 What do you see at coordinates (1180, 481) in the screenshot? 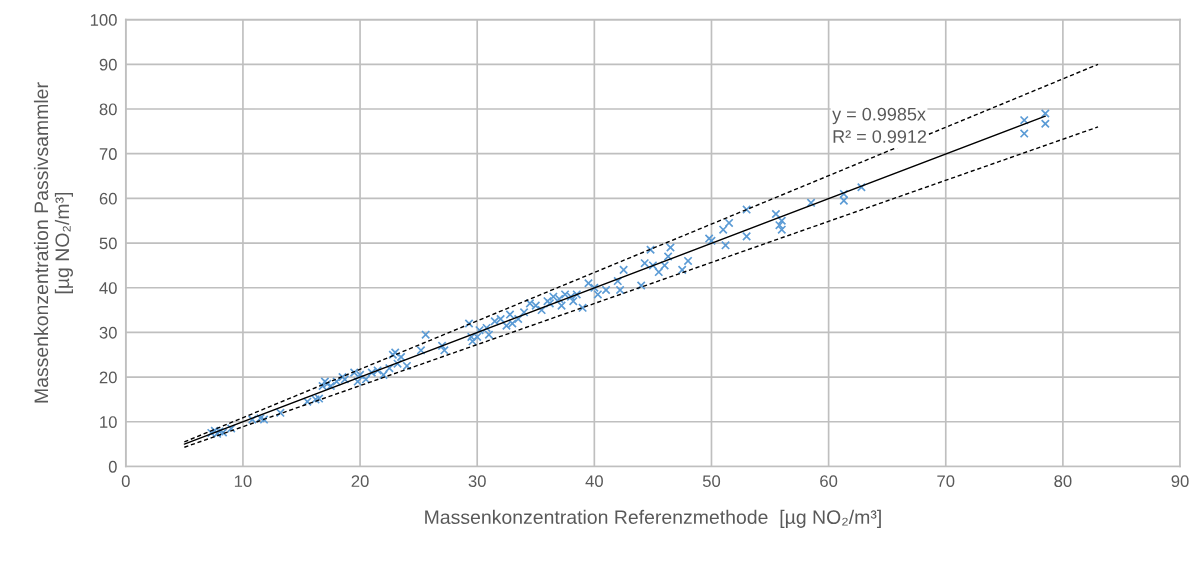
I see `x-tick-label: 90` at bounding box center [1180, 481].